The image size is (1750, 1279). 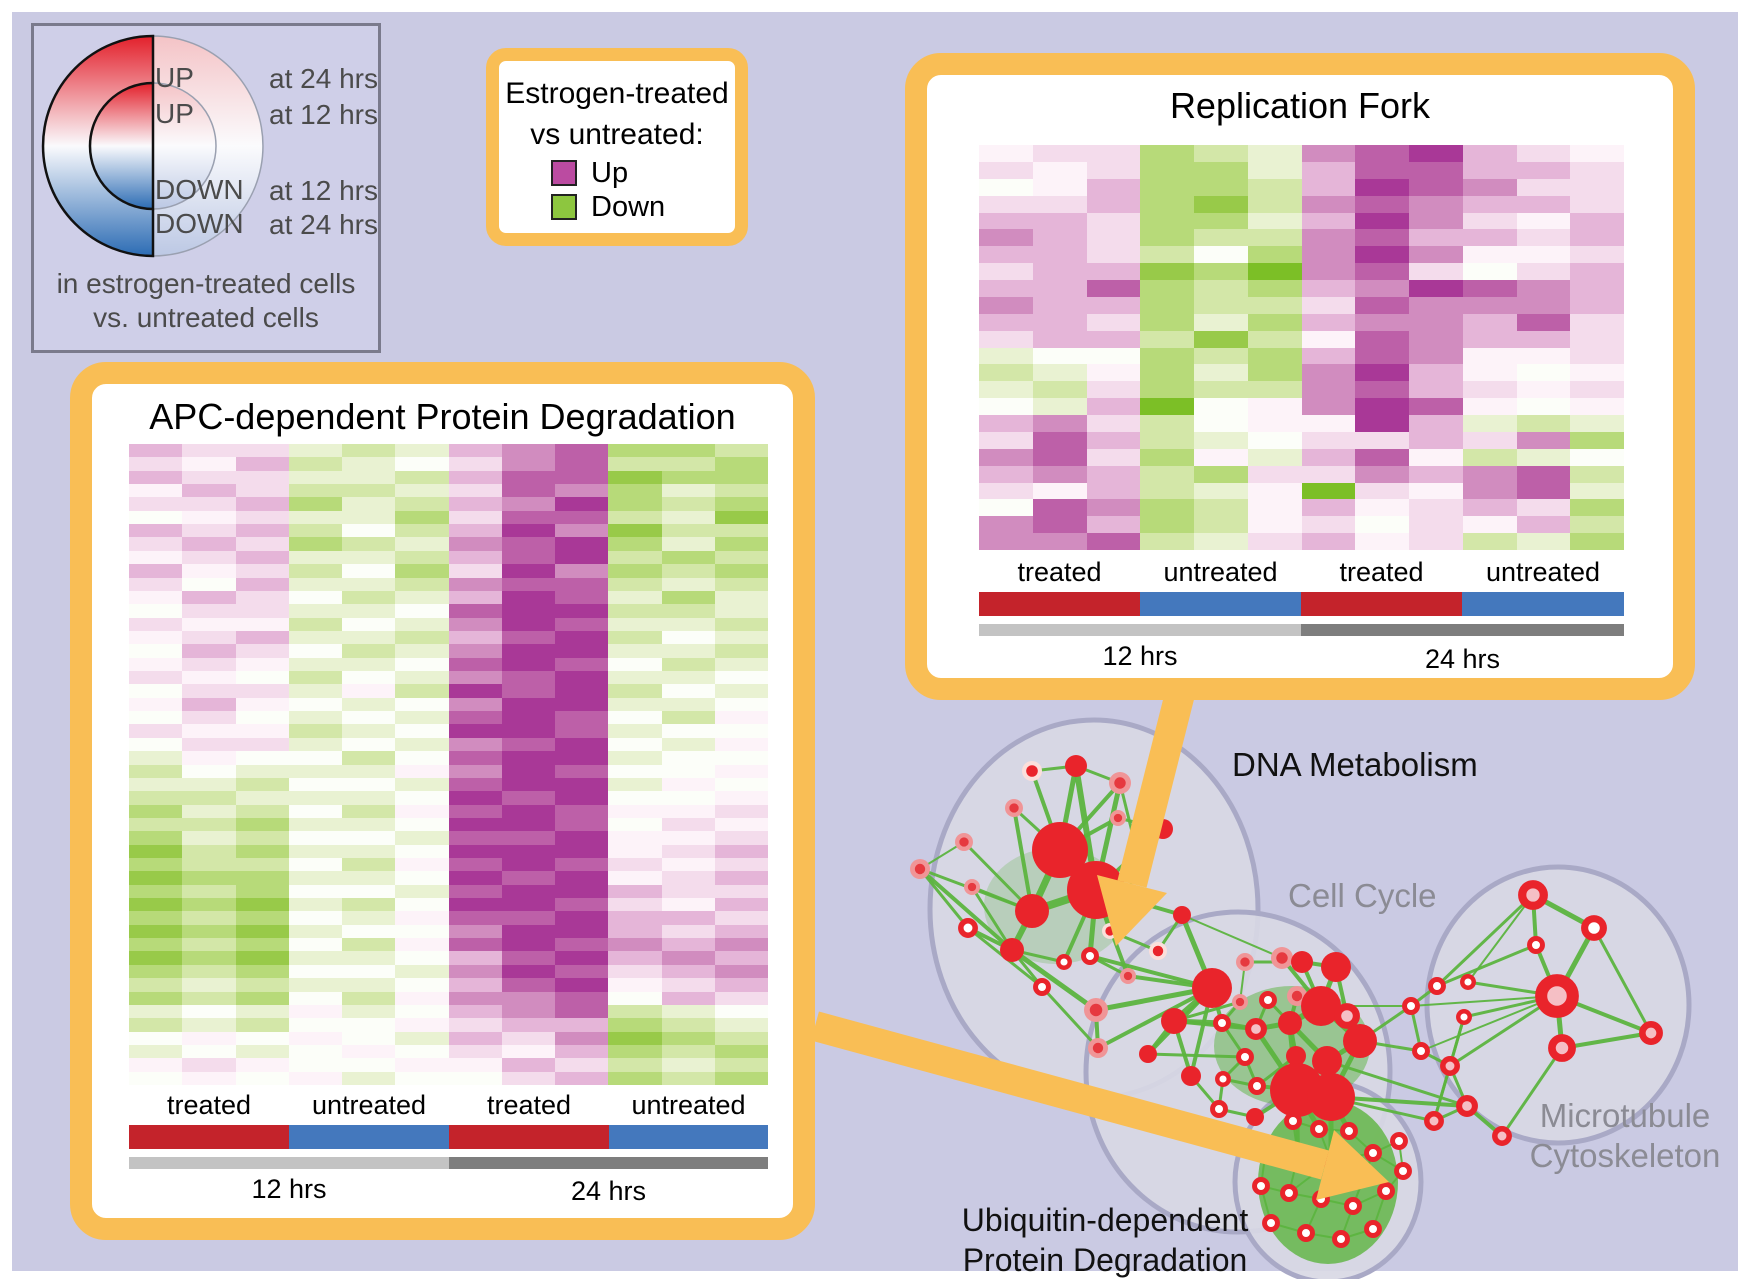 I want to click on ring-label-up24: UP, so click(x=174, y=77).